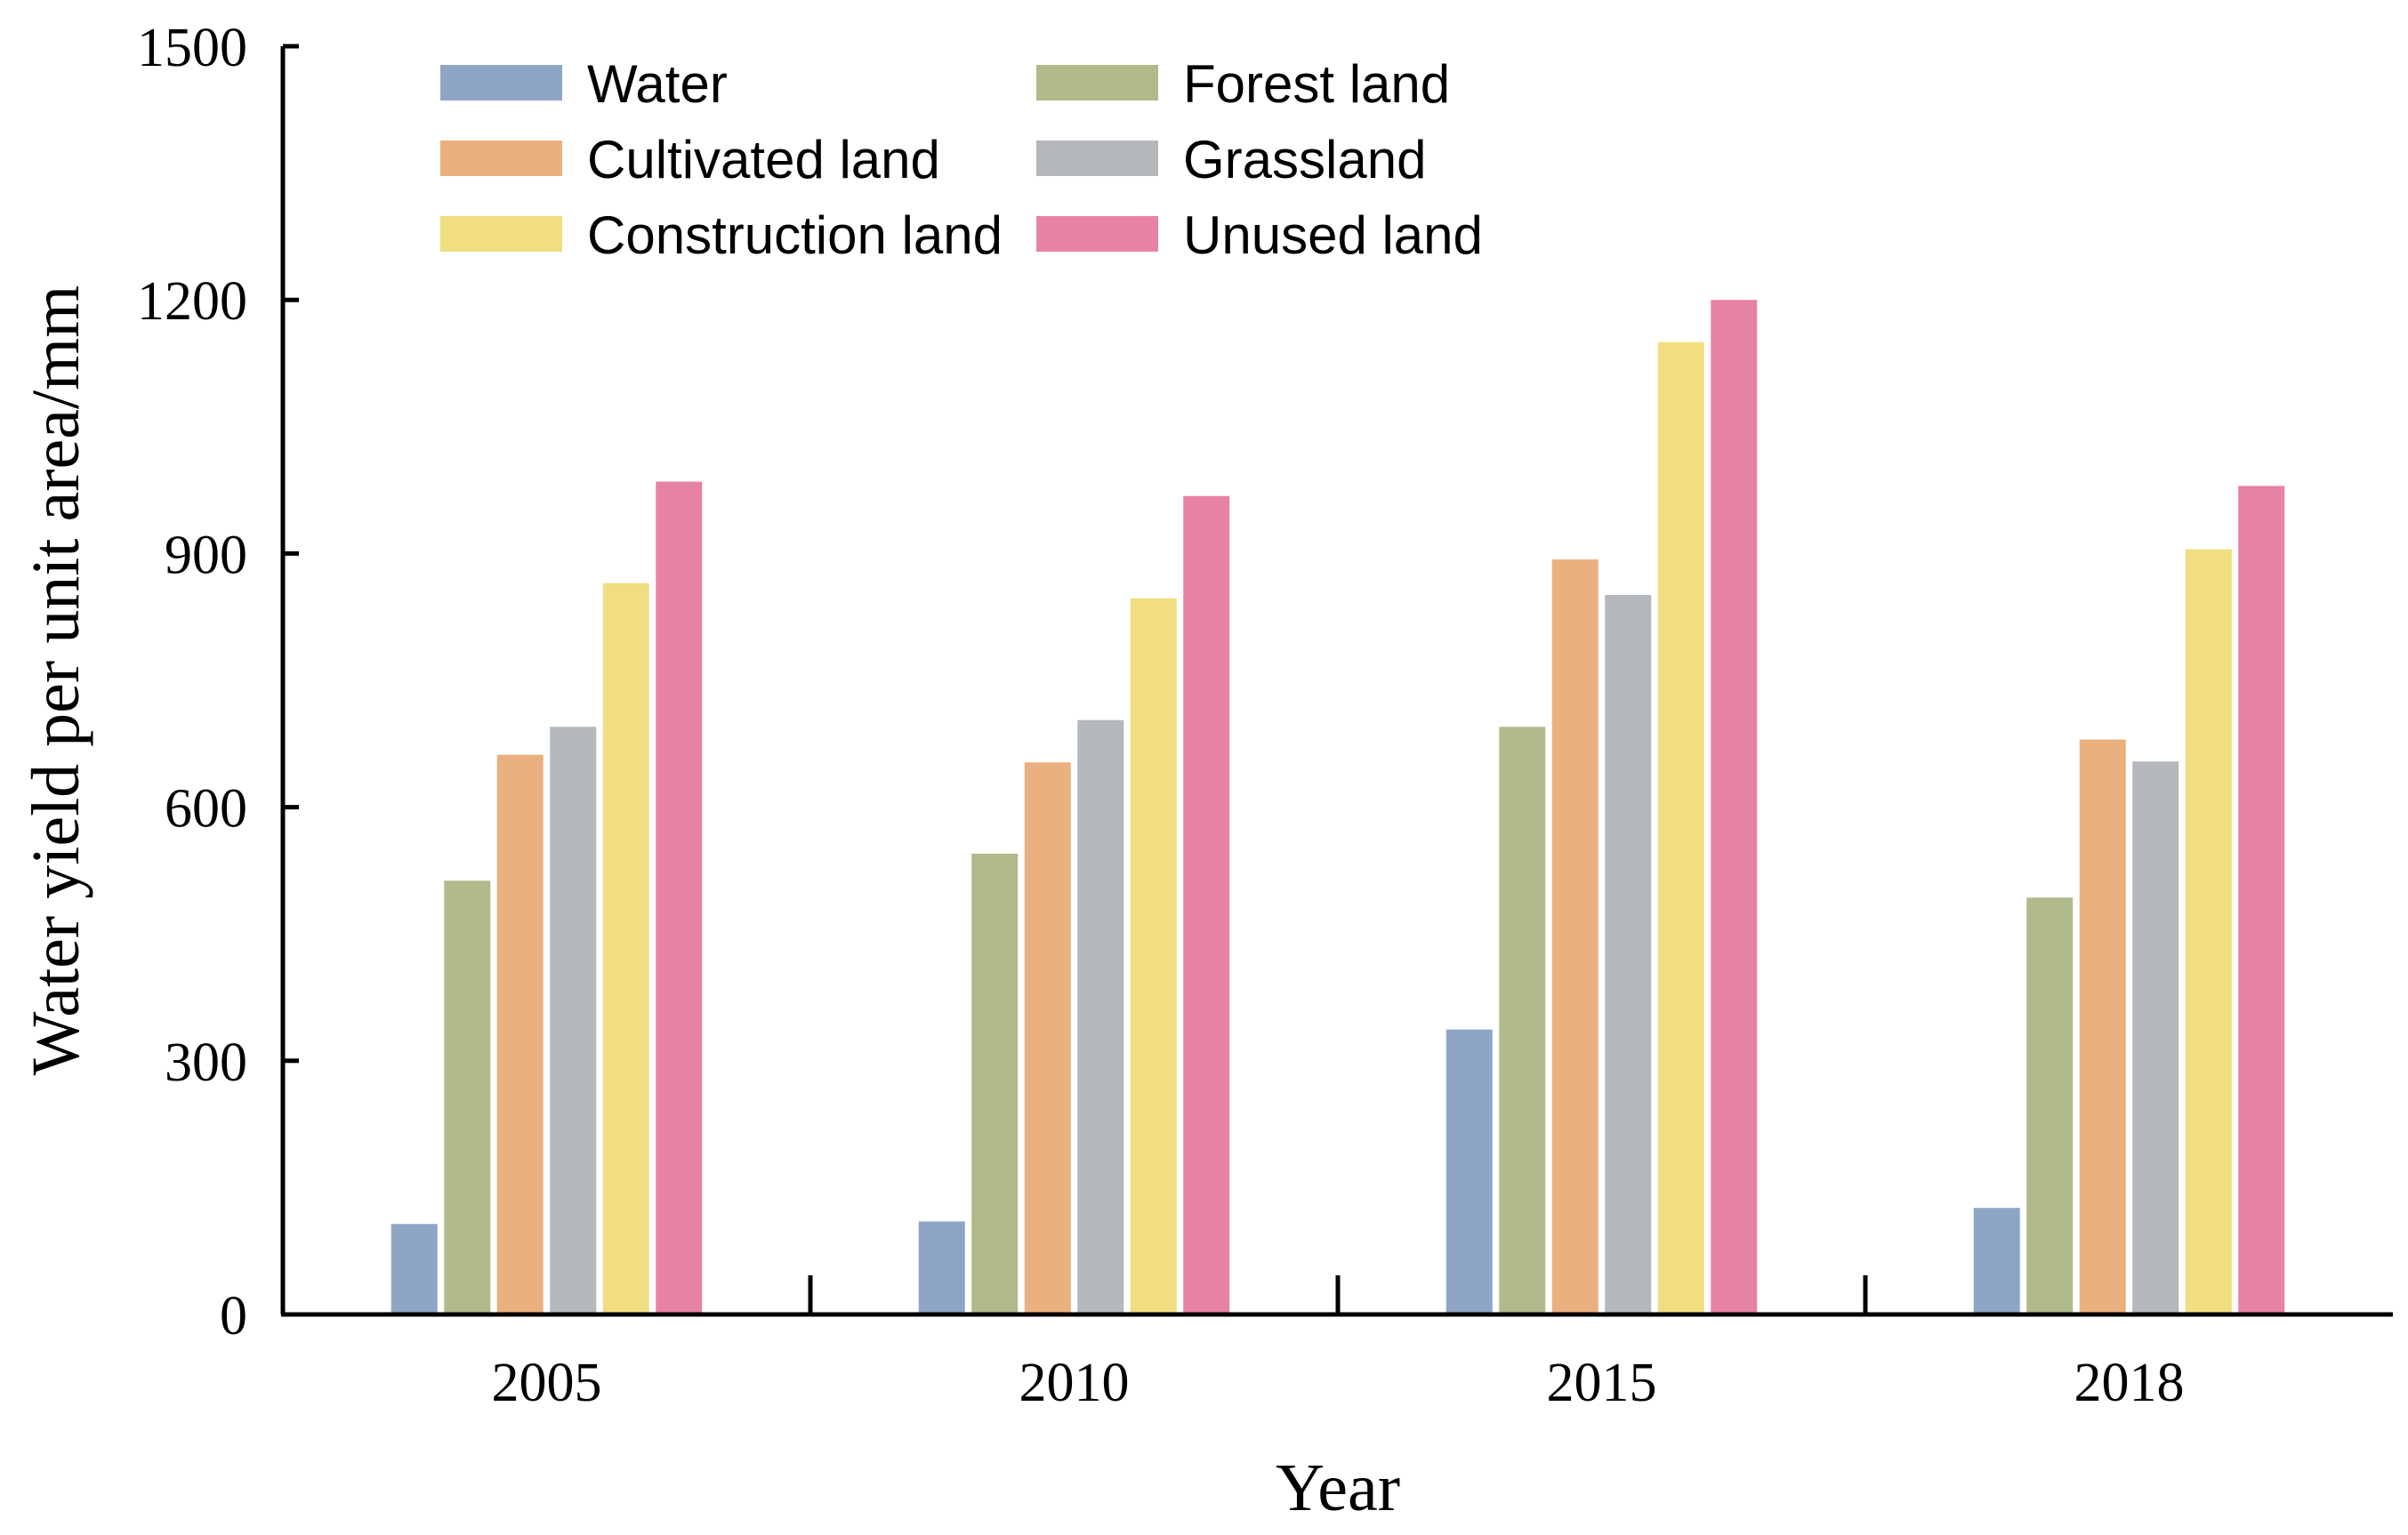 The image size is (2408, 1535). Describe the element at coordinates (218, 682) in the screenshot. I see `y-axis-ticks: 0 300 600 900 1200 1500` at that location.